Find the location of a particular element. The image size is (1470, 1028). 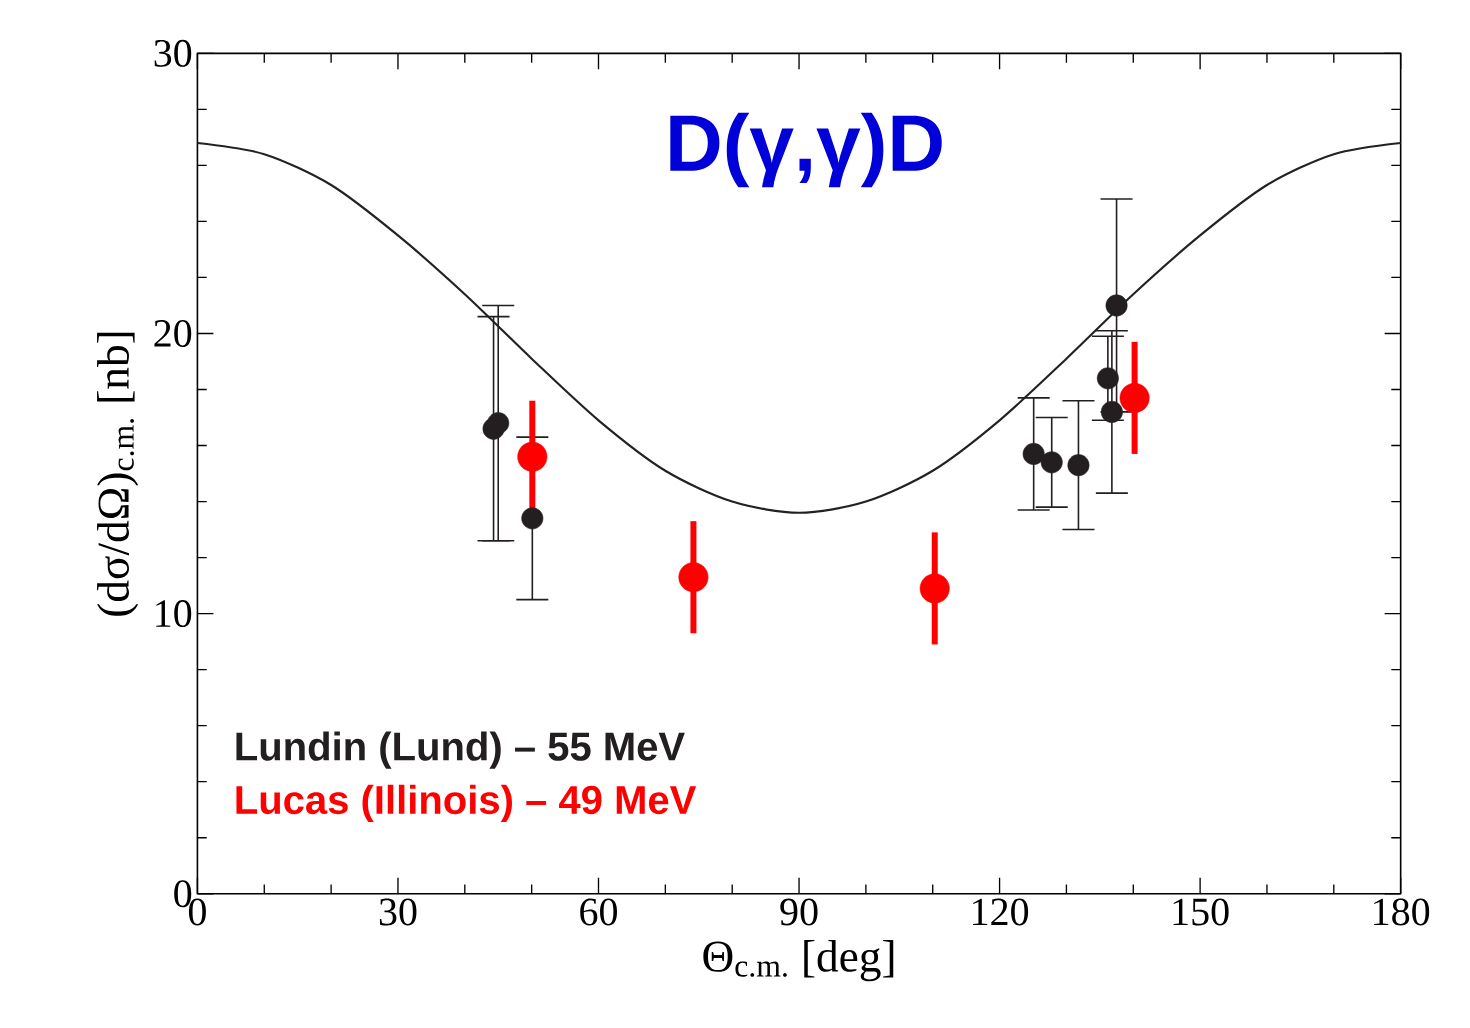

y-tick-label: 10 is located at coordinates (174, 613).